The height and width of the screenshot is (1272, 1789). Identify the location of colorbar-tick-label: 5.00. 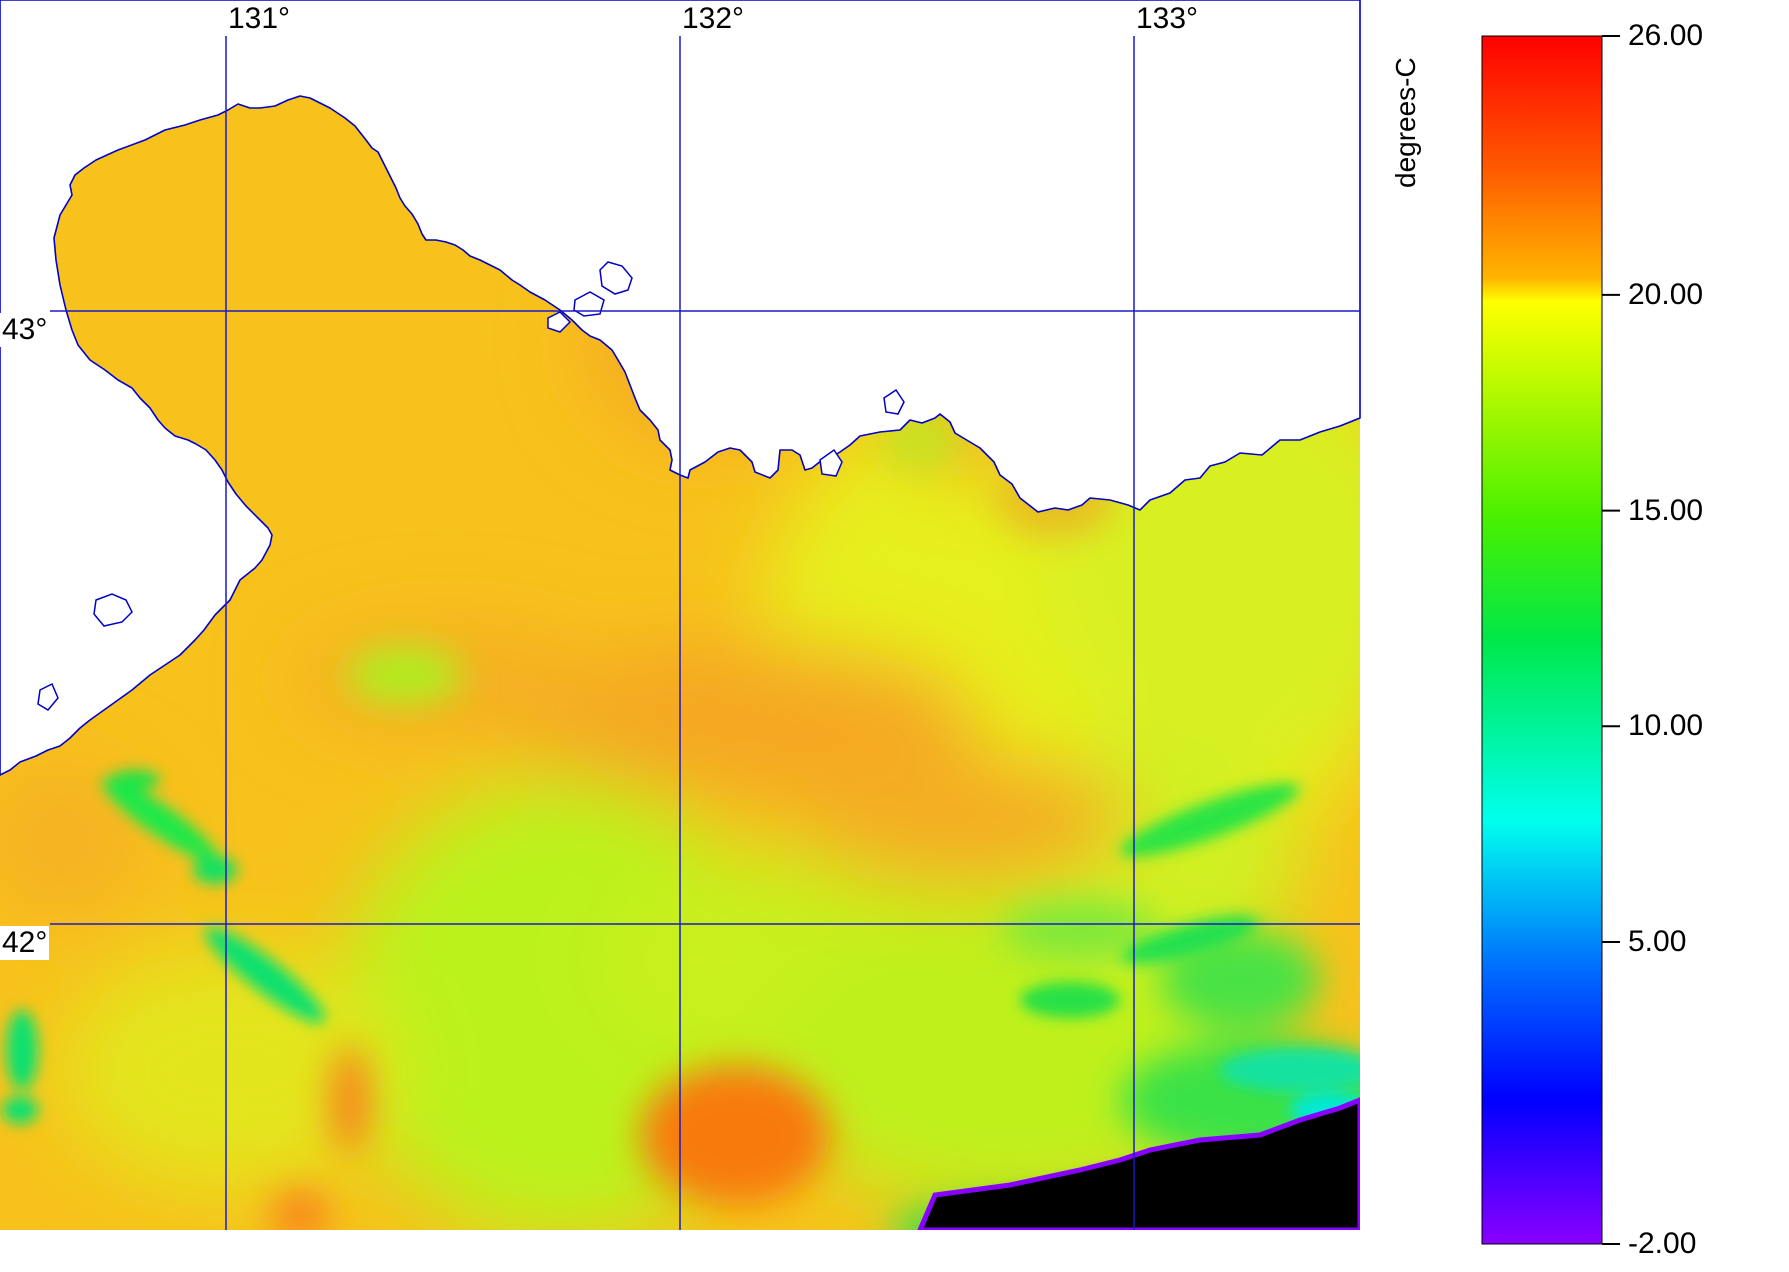
(1657, 941).